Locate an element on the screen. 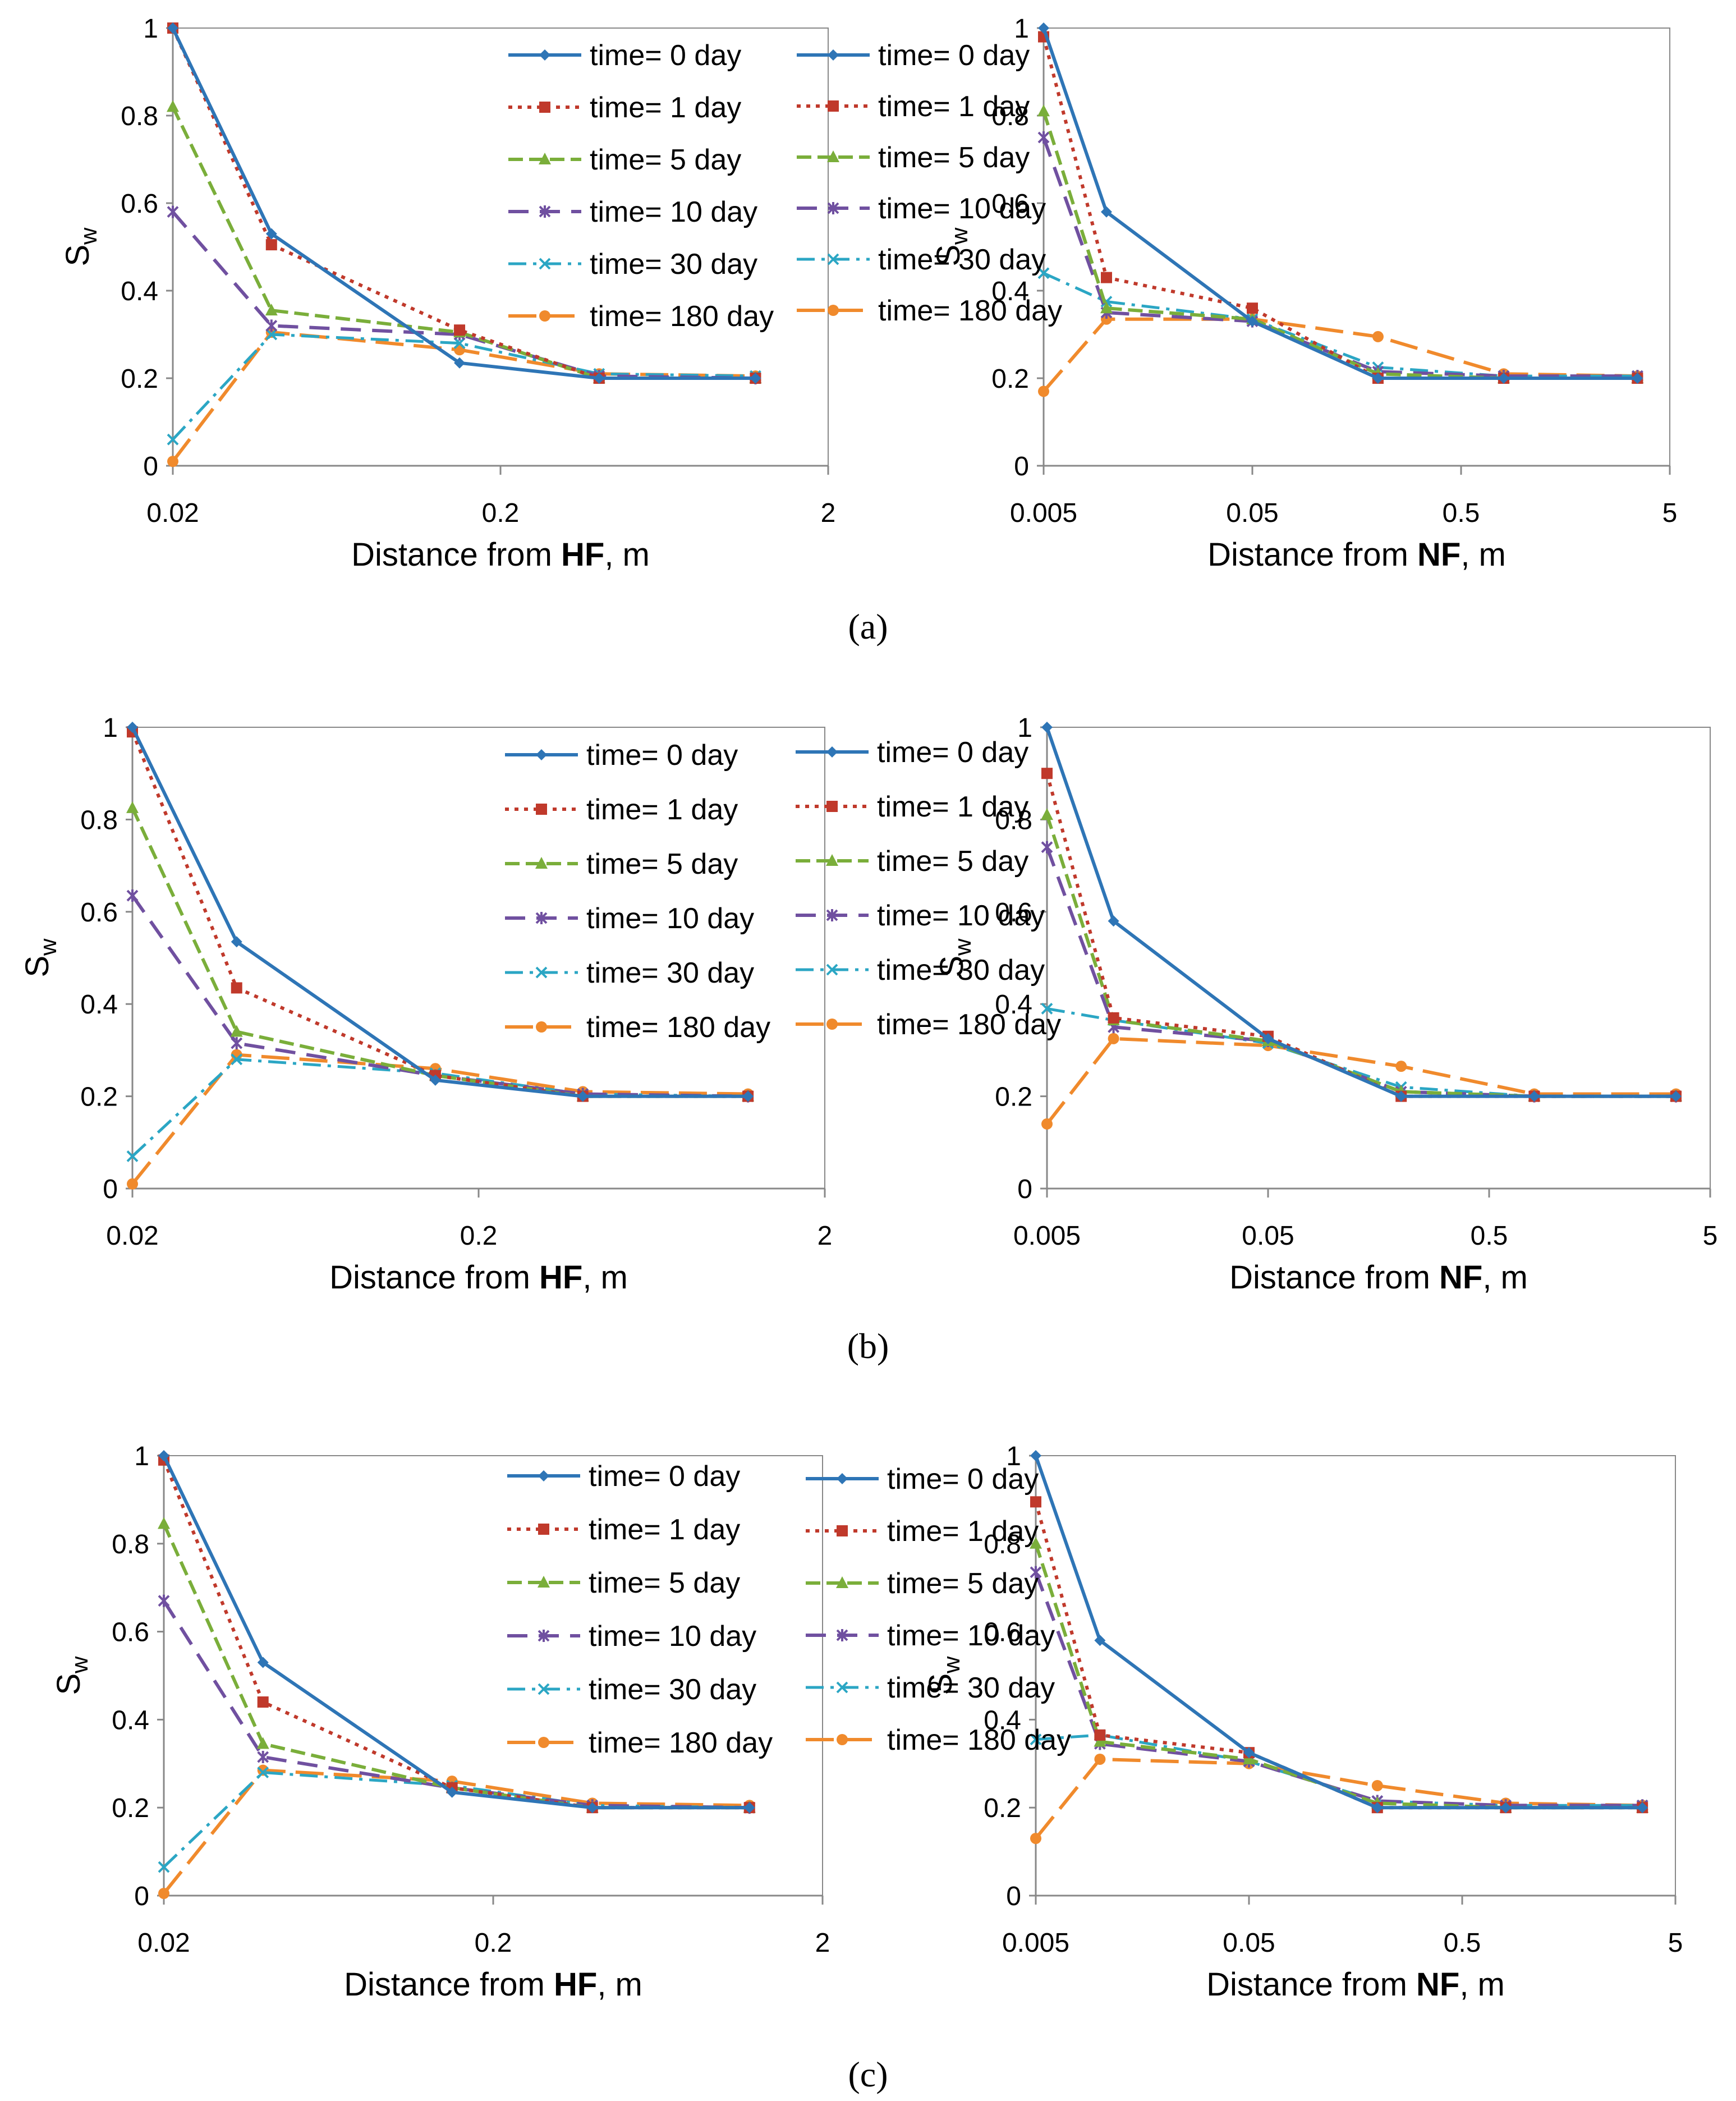  legend-label: time= 0 day is located at coordinates (665, 55).